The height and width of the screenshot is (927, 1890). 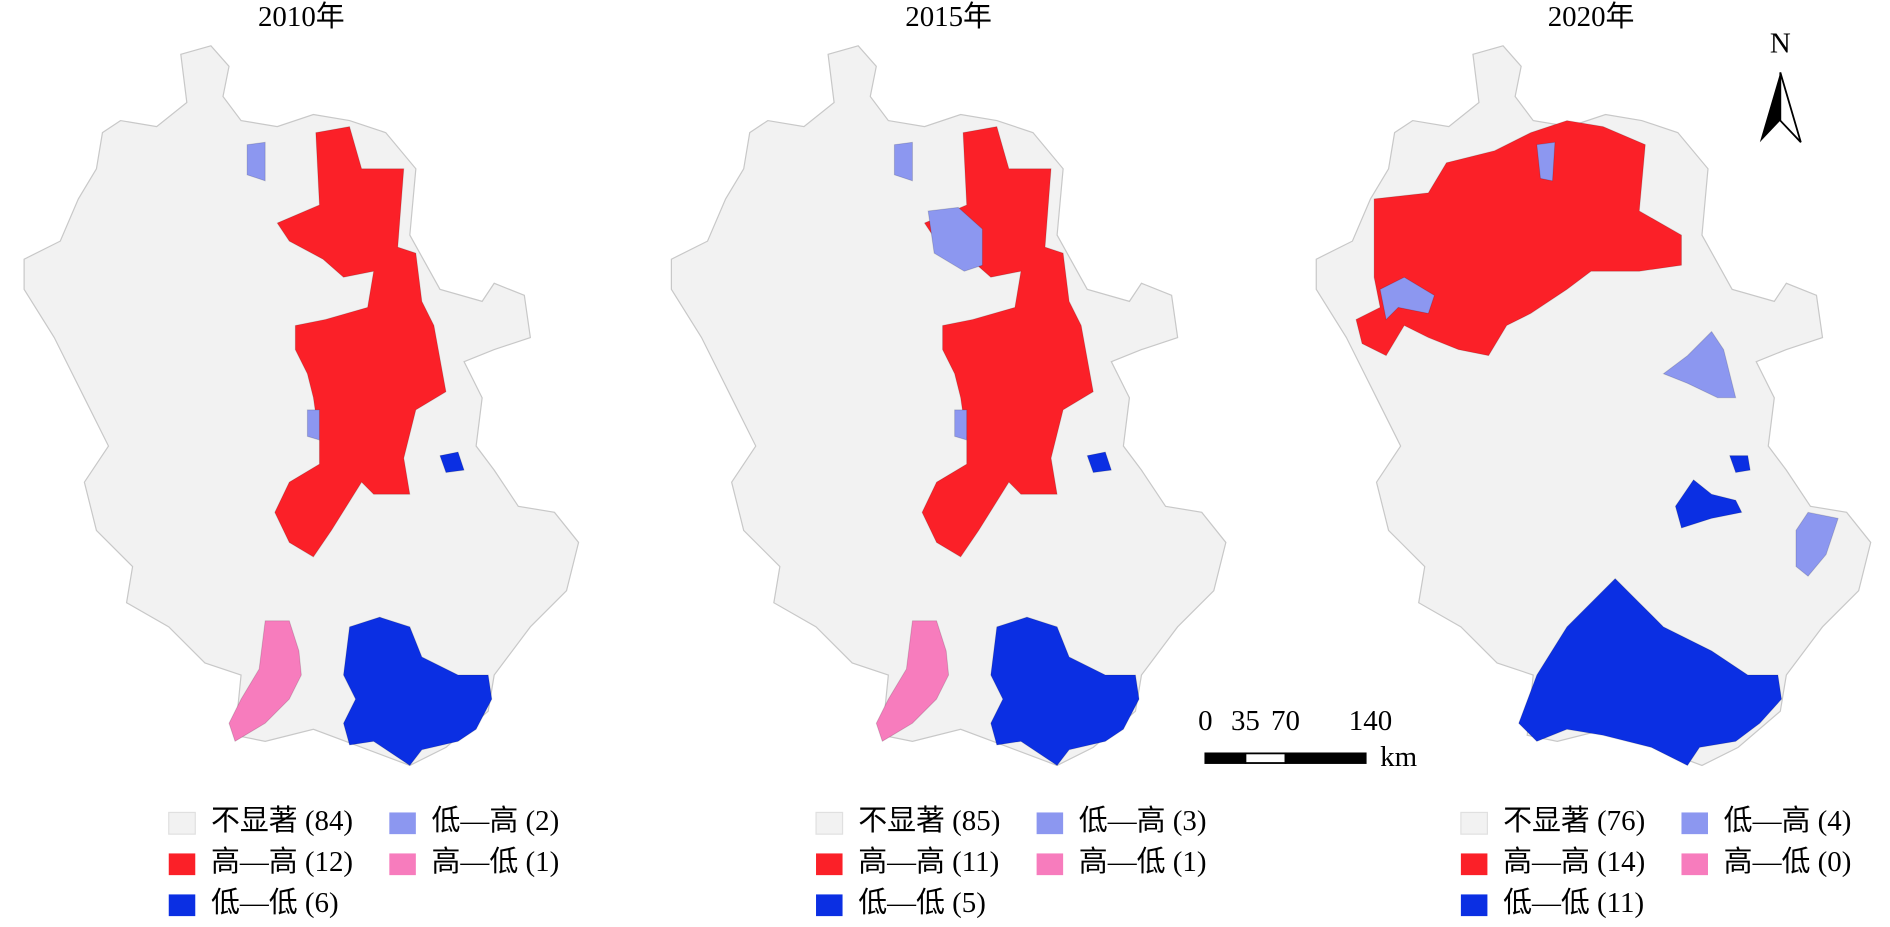 What do you see at coordinates (1835, 862) in the screenshot?
I see `legend-count: (0)` at bounding box center [1835, 862].